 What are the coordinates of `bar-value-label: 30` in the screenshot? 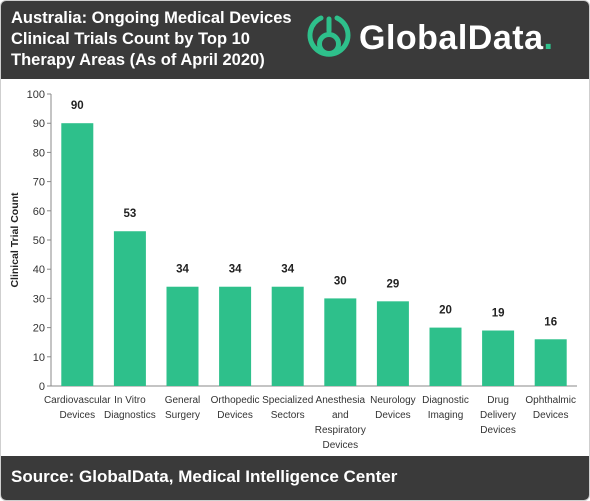 It's located at (340, 281).